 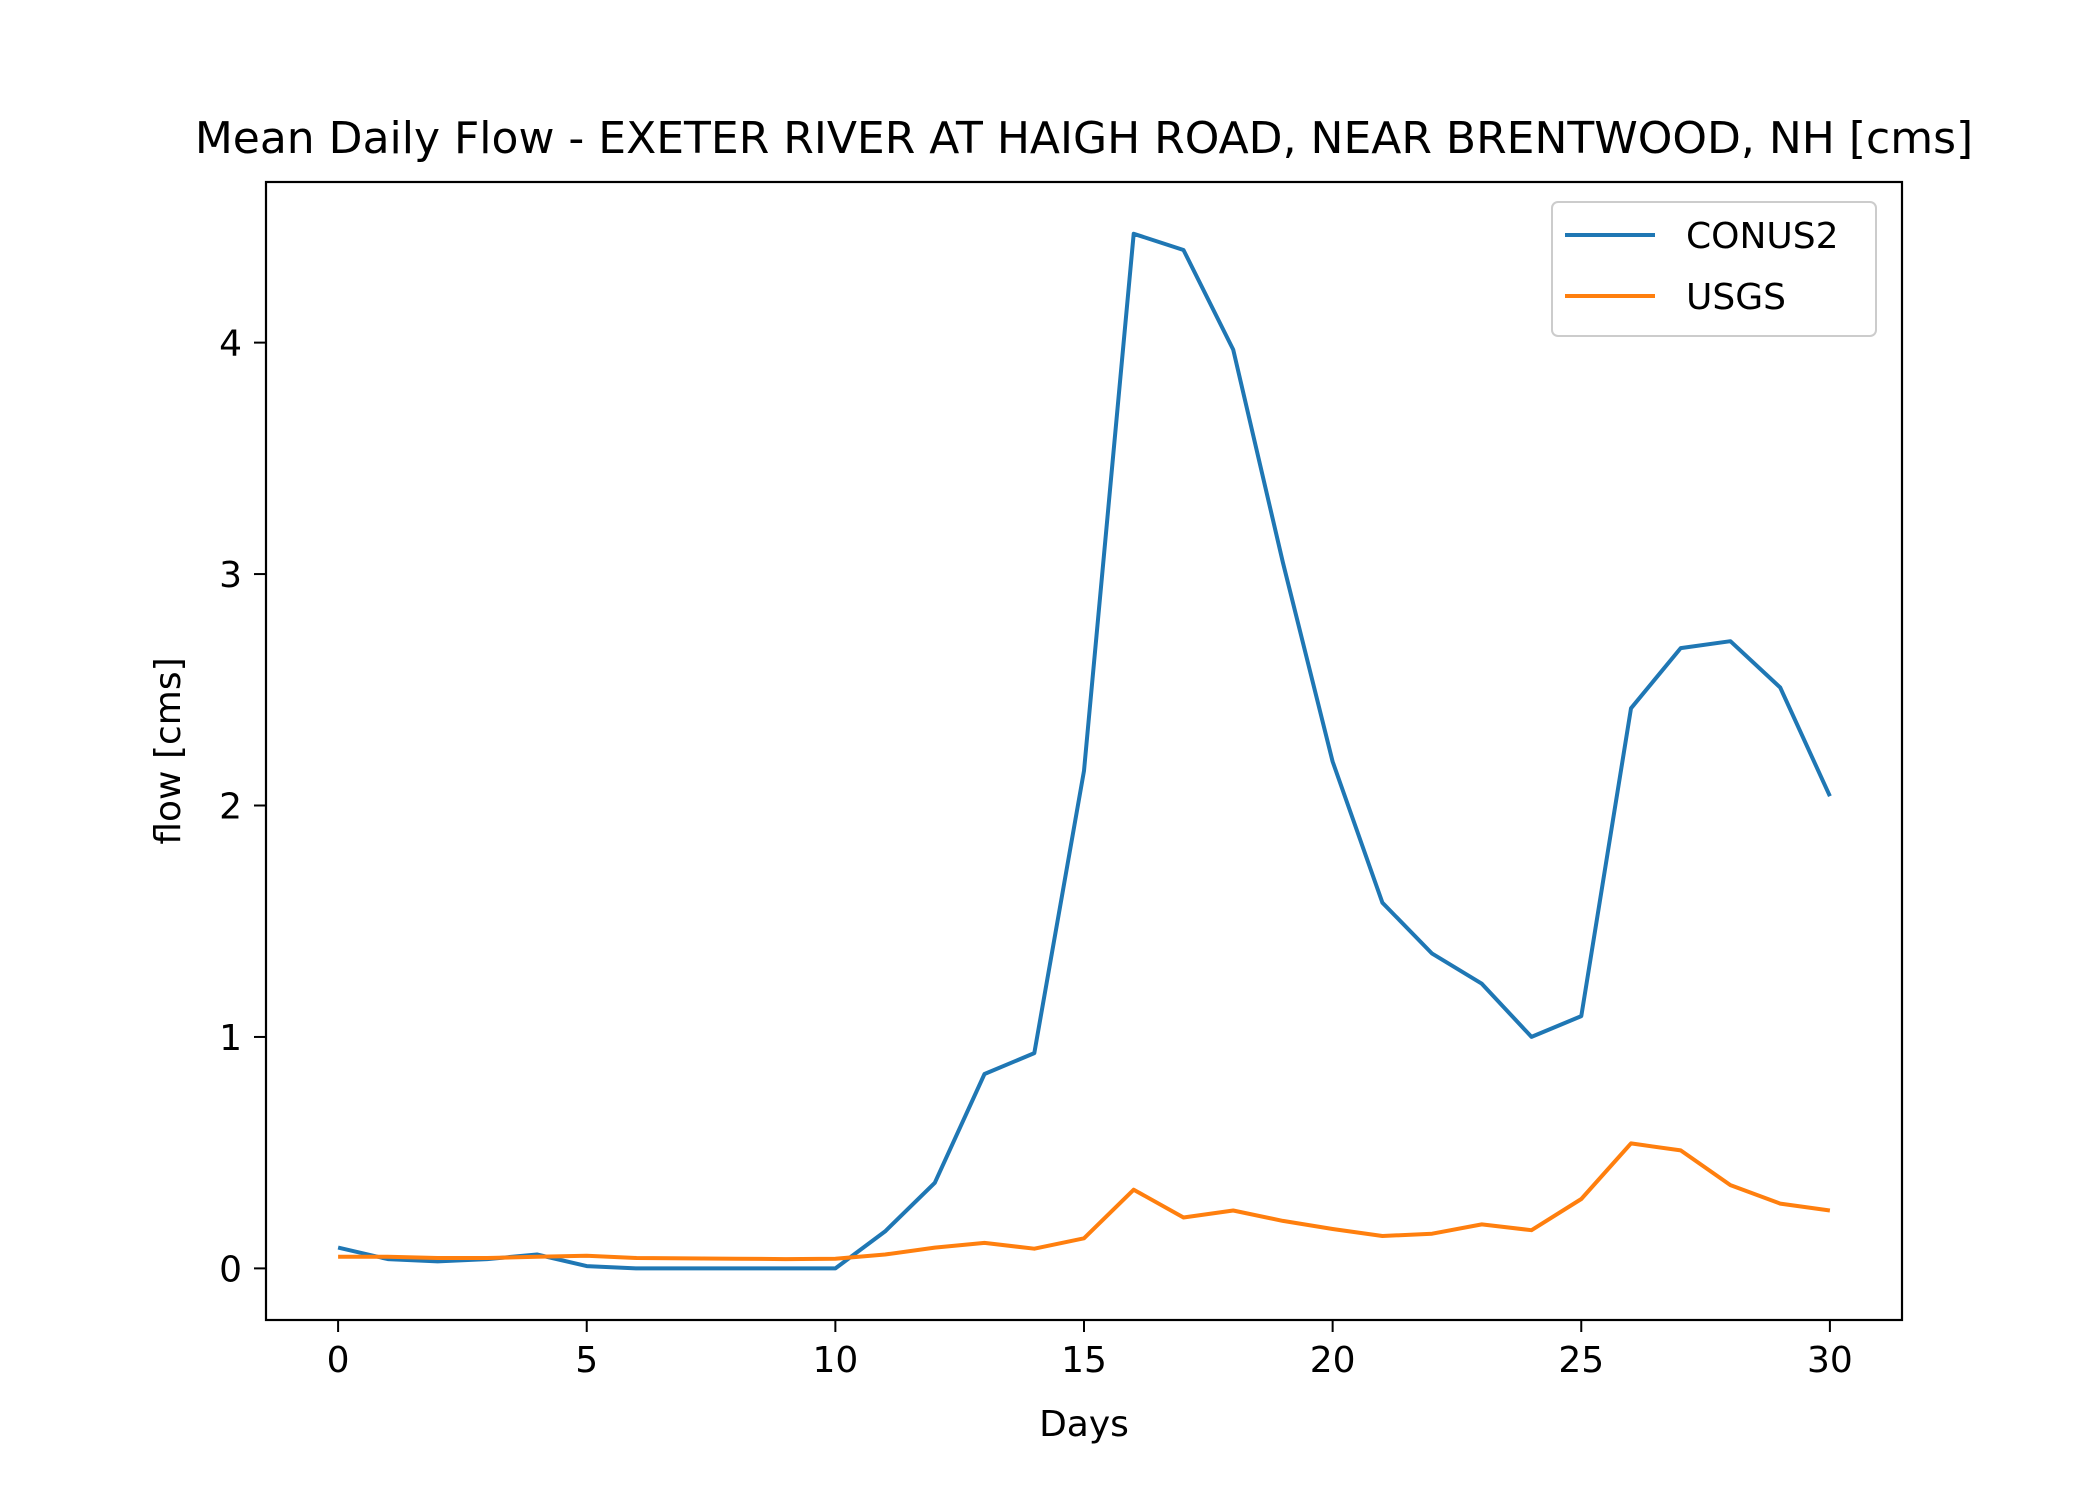 What do you see at coordinates (1084, 1424) in the screenshot?
I see `x-axis-label: Days` at bounding box center [1084, 1424].